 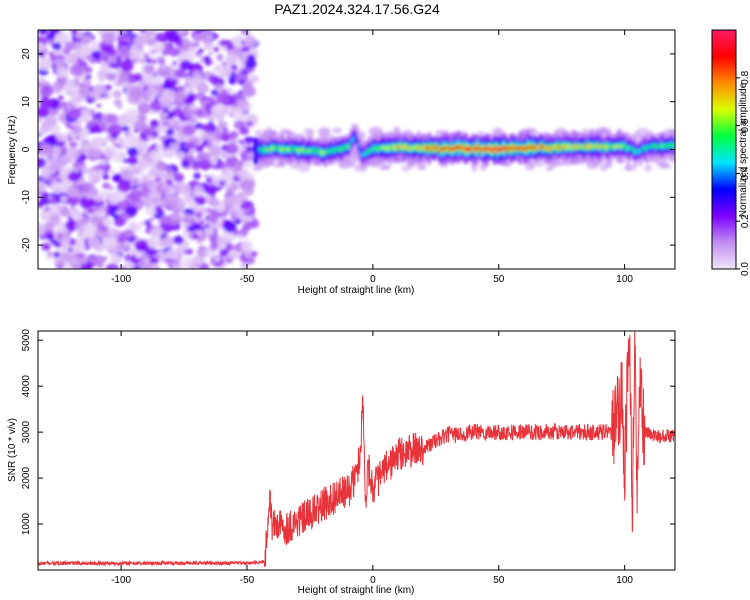 What do you see at coordinates (26, 432) in the screenshot?
I see `y-tick-label: 3000` at bounding box center [26, 432].